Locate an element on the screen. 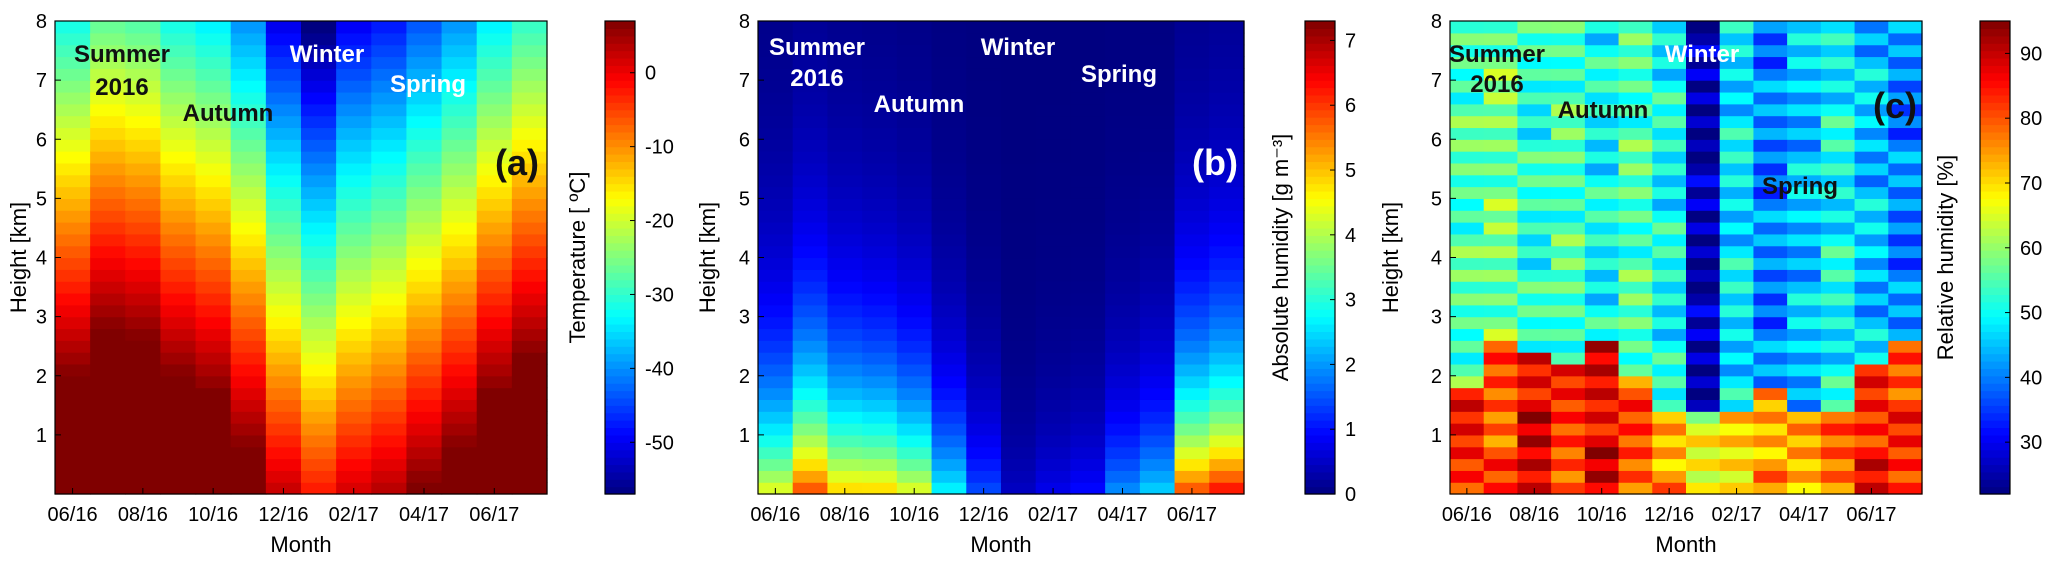 The image size is (2067, 577). colorbar-tick-label: 50 is located at coordinates (2031, 314).